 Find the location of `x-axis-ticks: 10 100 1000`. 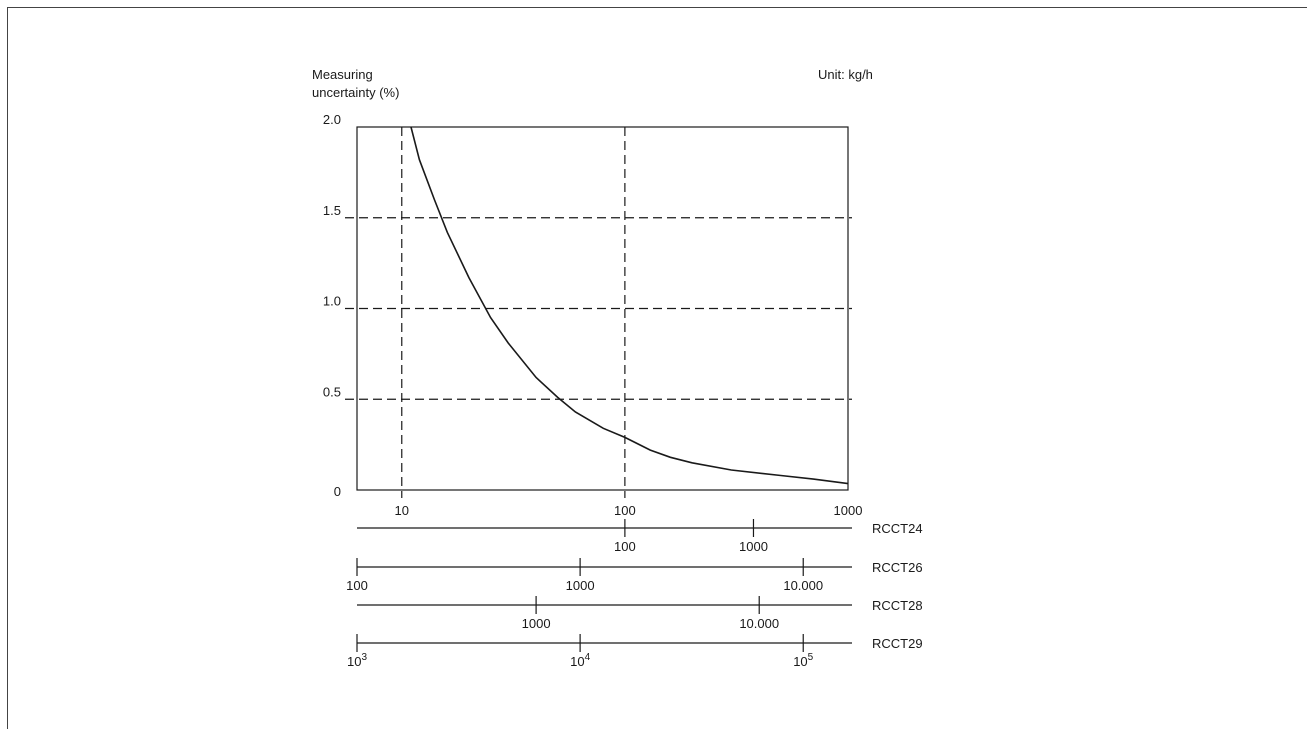

x-axis-ticks: 10 100 1000 is located at coordinates (629, 510).